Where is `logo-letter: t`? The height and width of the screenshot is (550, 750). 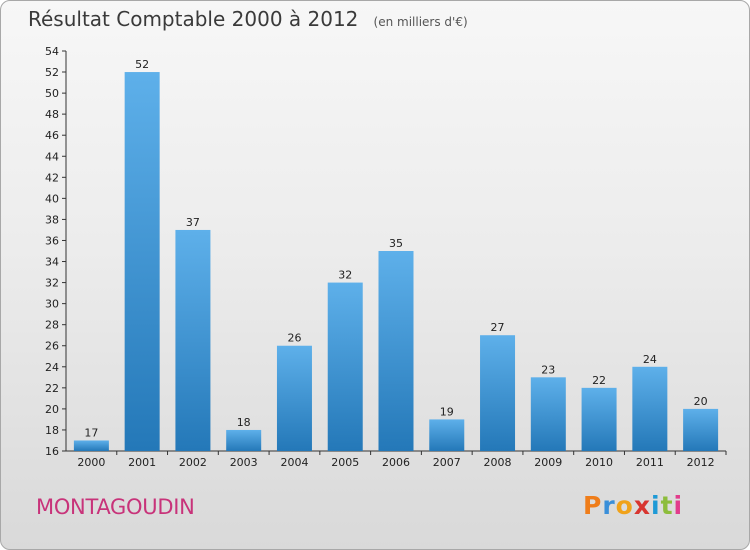
logo-letter: t is located at coordinates (667, 505).